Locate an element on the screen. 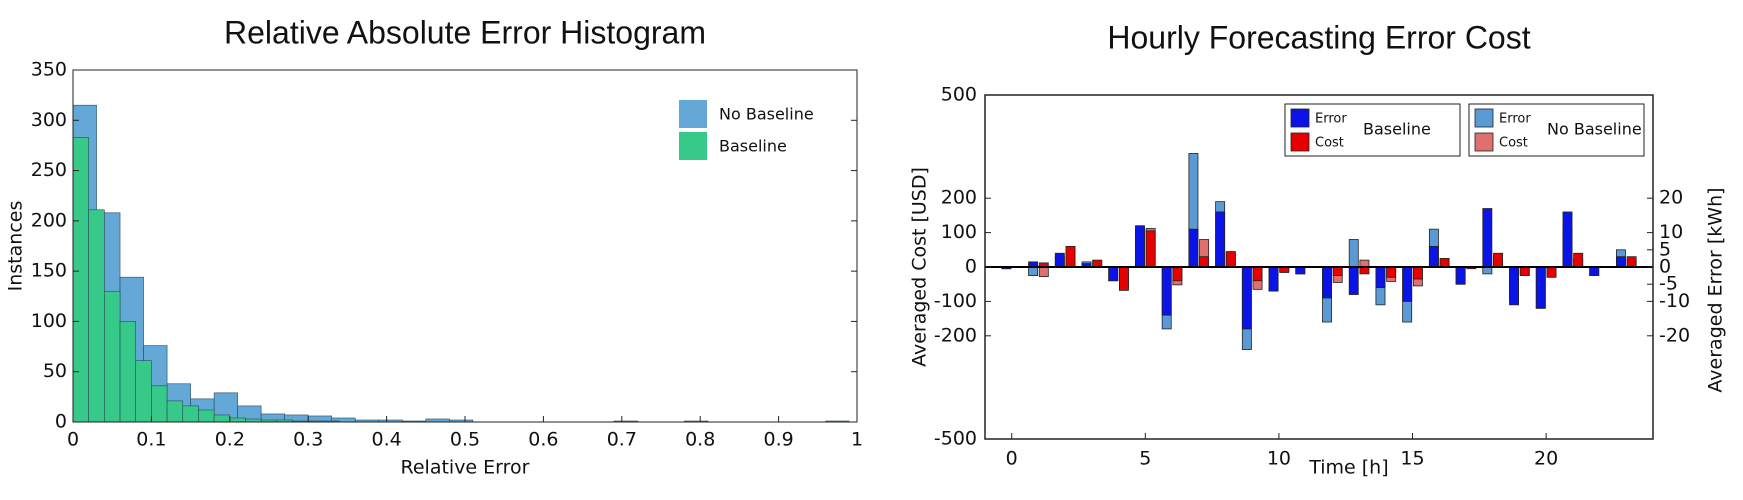  x-tick-label: 0.4 is located at coordinates (386, 440).